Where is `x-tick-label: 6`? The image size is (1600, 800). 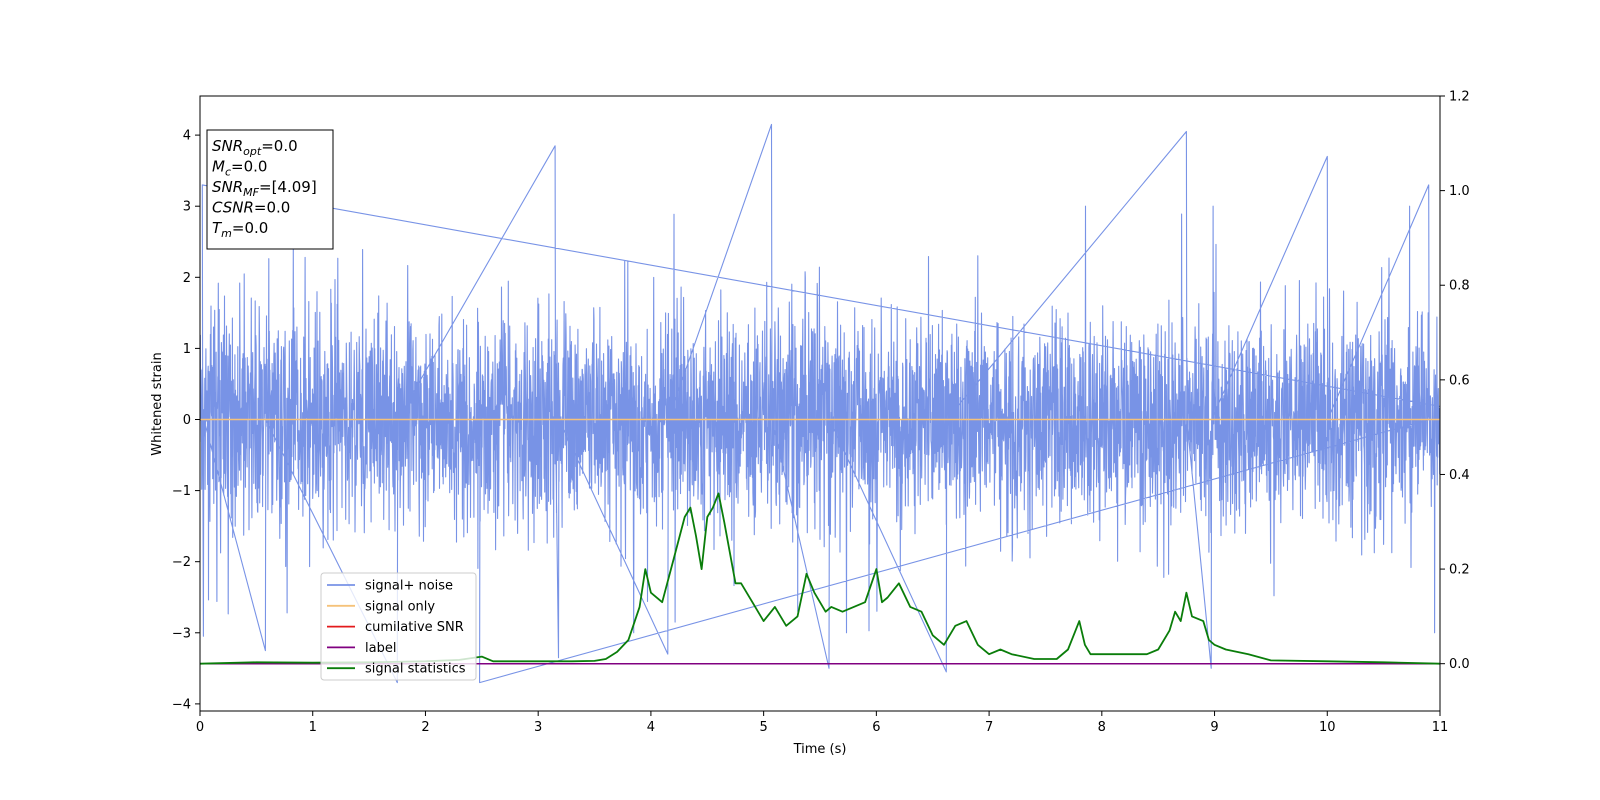 x-tick-label: 6 is located at coordinates (876, 727).